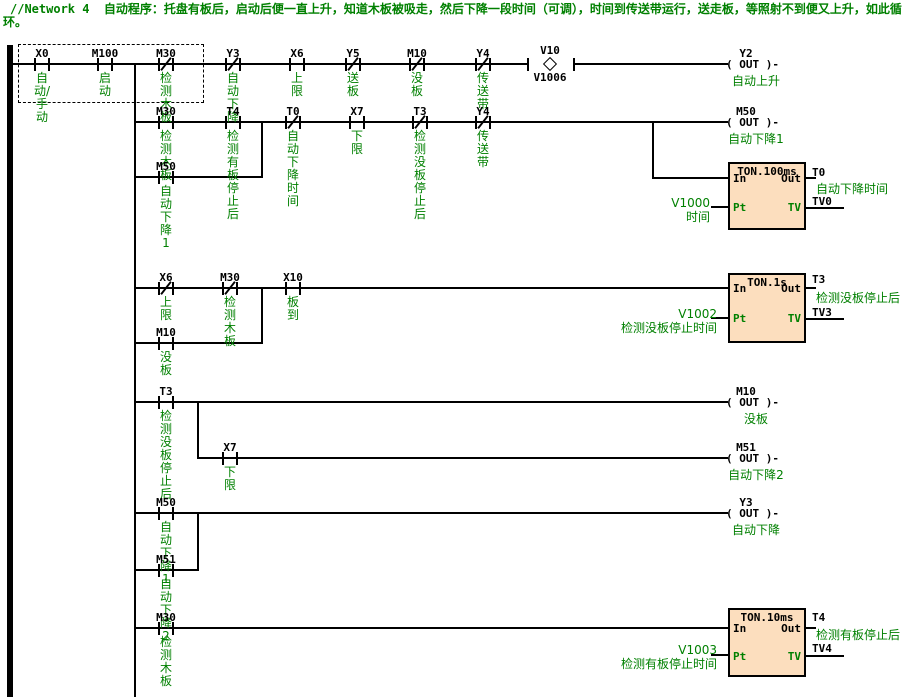 The image size is (905, 697). Describe the element at coordinates (353, 53) in the screenshot. I see `contact-address: Y5` at that location.